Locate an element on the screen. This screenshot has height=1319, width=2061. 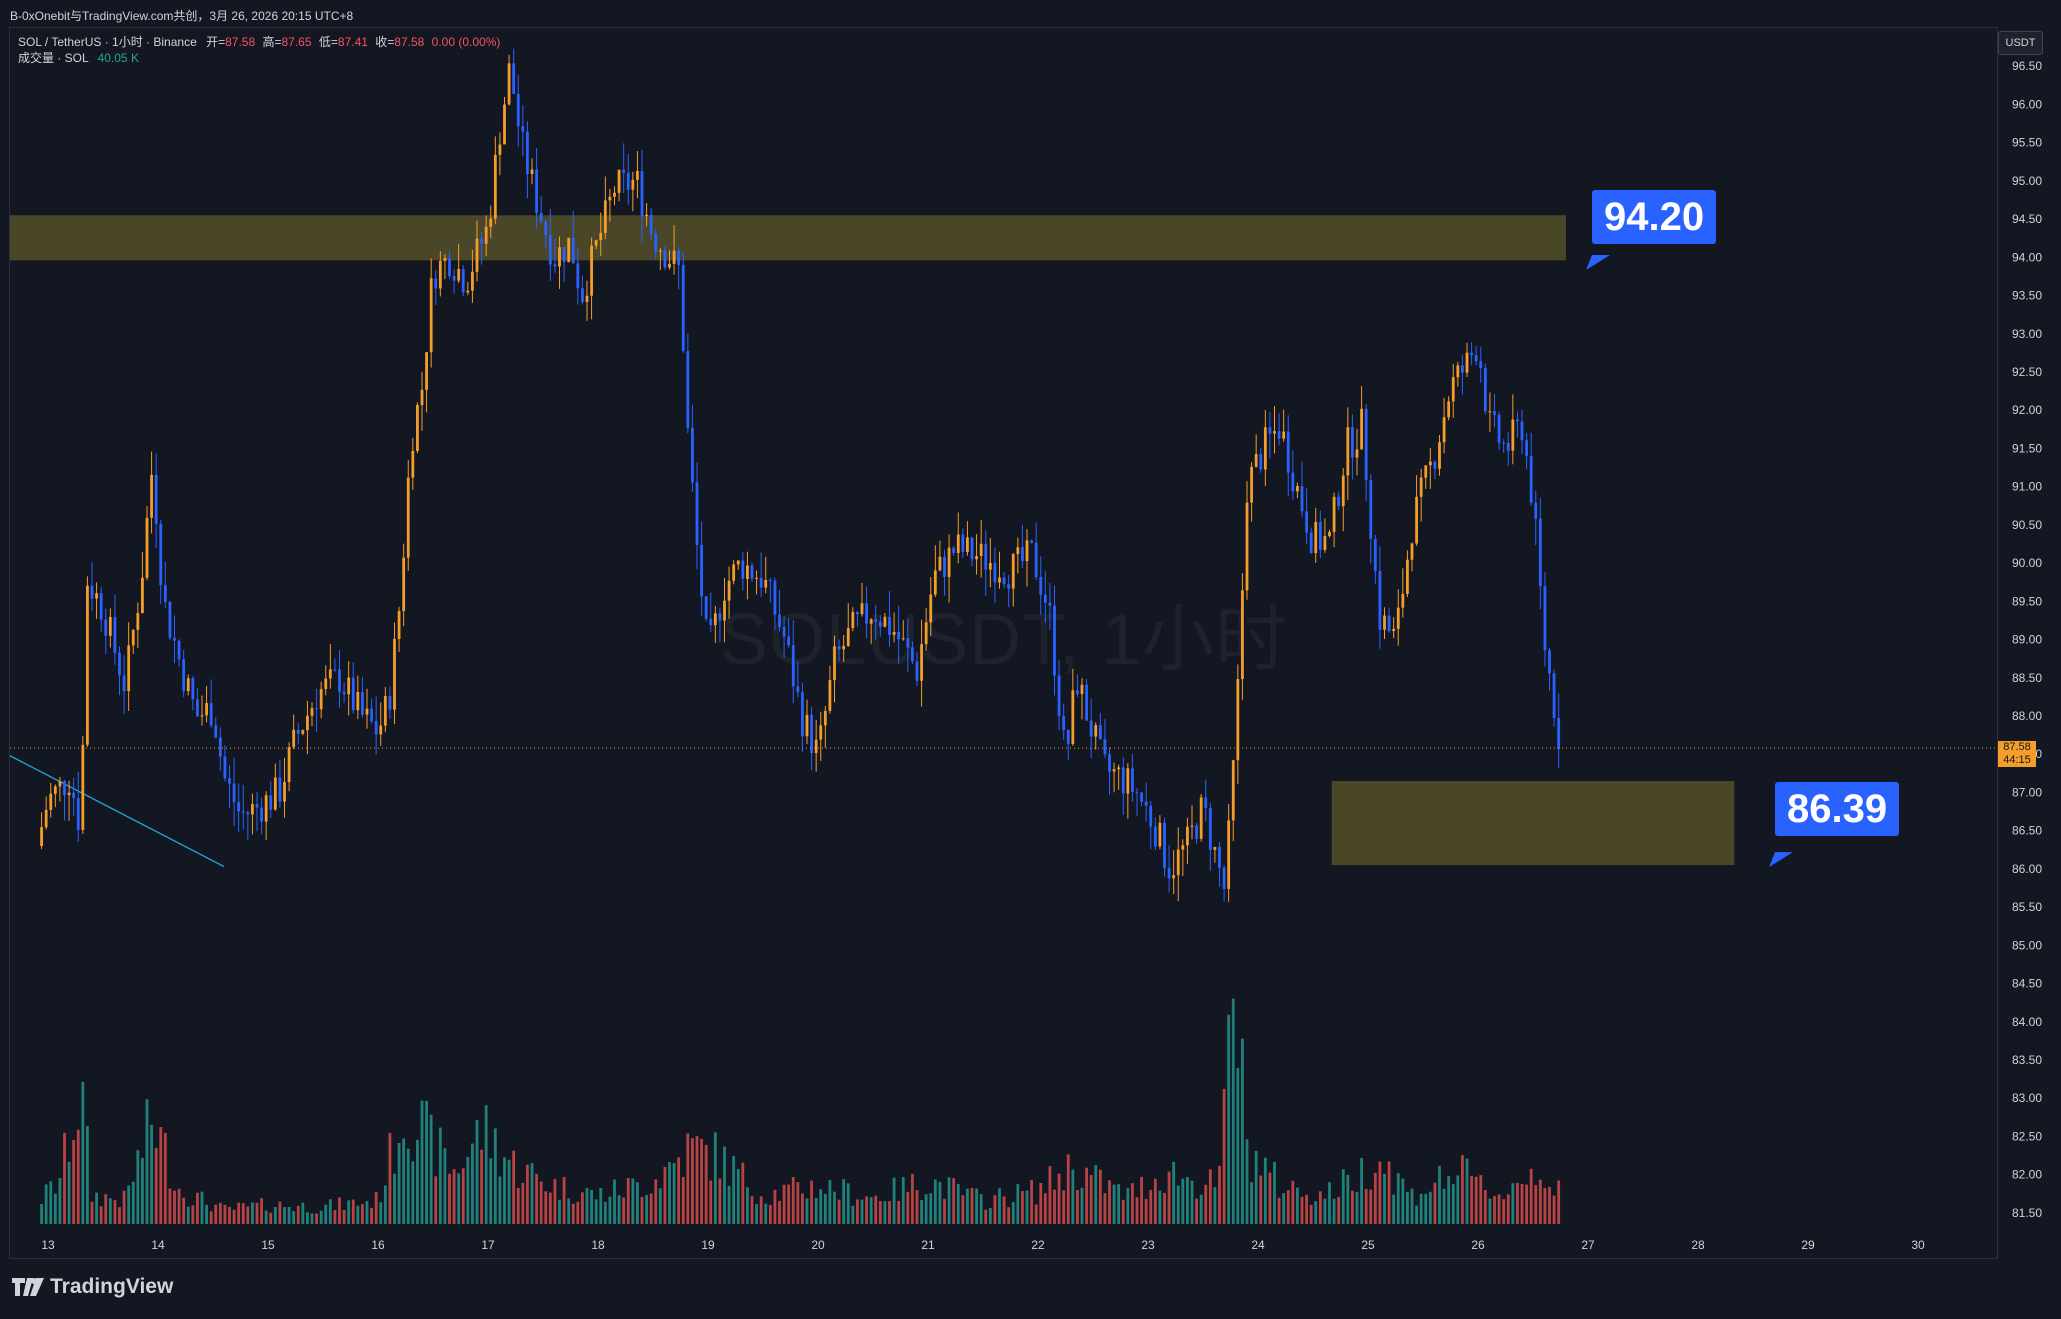
change-value: 0.00 (0.00%) is located at coordinates (466, 42).